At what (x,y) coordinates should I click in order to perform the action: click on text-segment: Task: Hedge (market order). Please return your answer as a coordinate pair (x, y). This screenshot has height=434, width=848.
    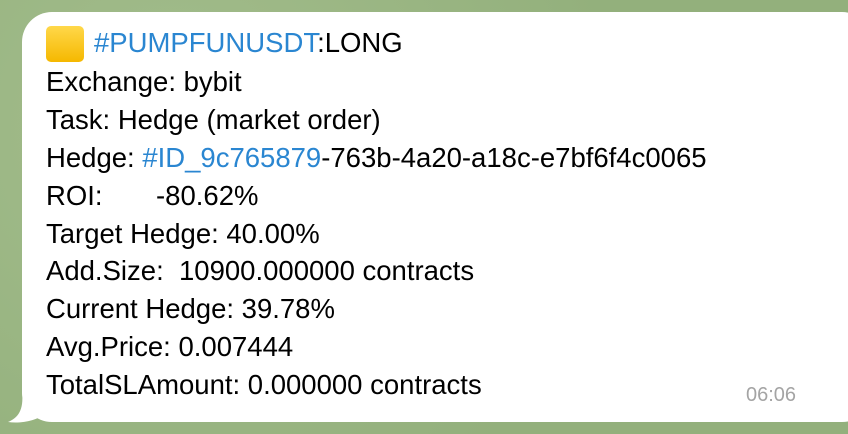
    Looking at the image, I should click on (213, 119).